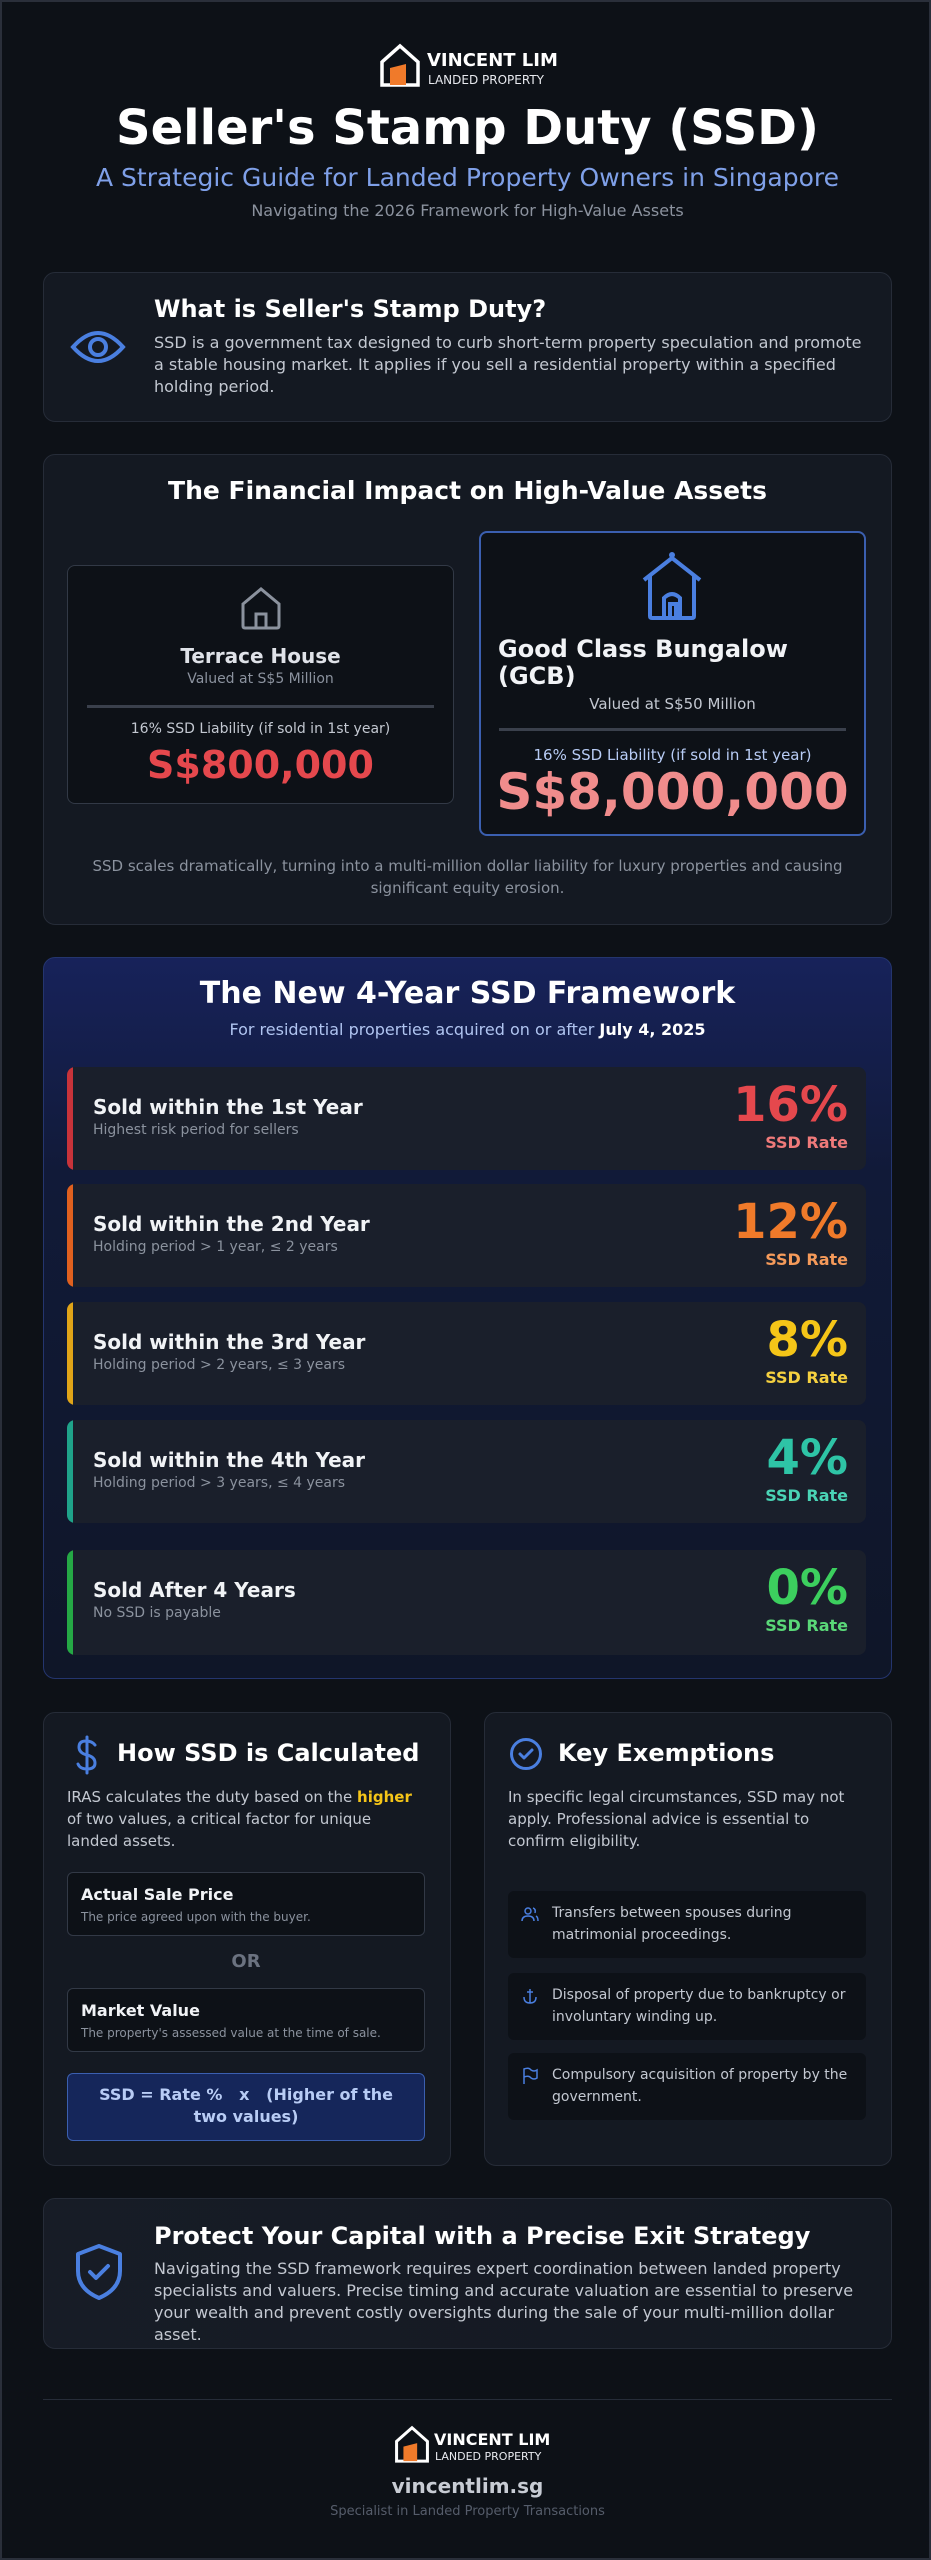 The image size is (931, 2560). What do you see at coordinates (488, 2456) in the screenshot?
I see `footer-brand-sub: LANDED PROPERTY` at bounding box center [488, 2456].